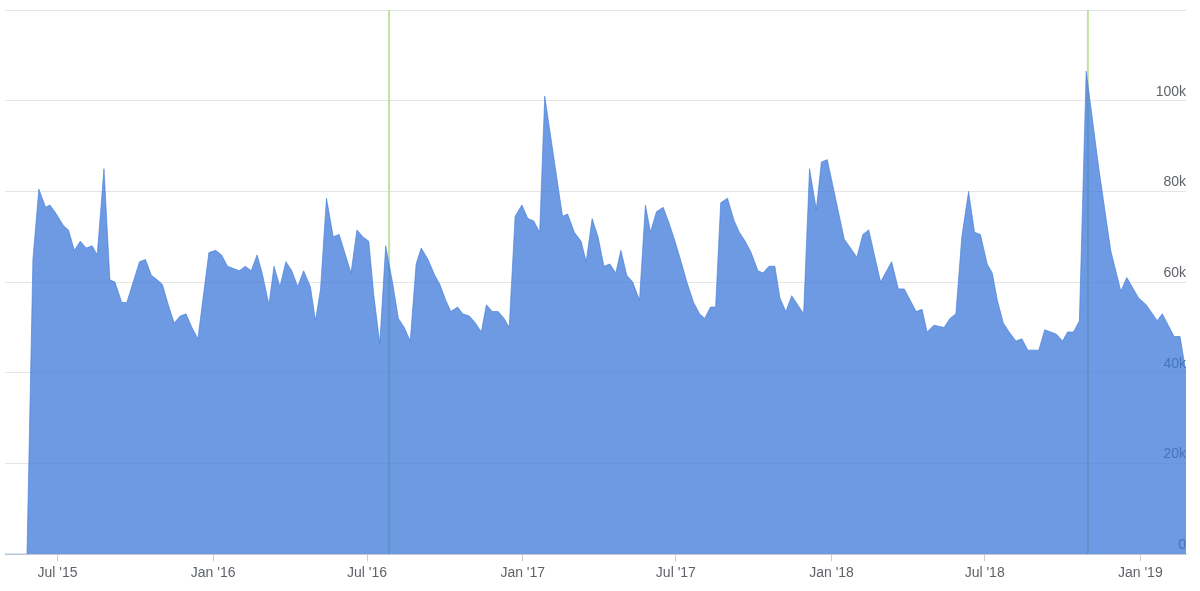 The image size is (1200, 591). What do you see at coordinates (213, 572) in the screenshot?
I see `x-tick-label: Jan '16` at bounding box center [213, 572].